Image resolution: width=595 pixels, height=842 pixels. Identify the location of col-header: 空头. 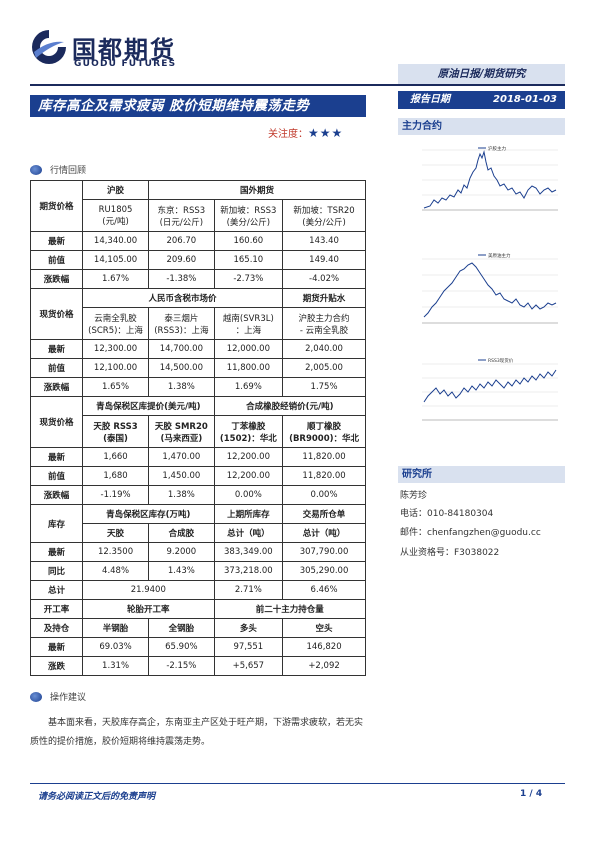
(324, 628).